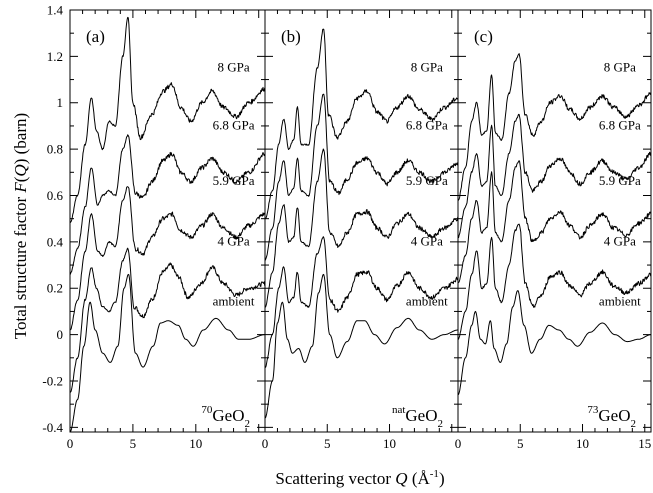 Image resolution: width=653 pixels, height=493 pixels. What do you see at coordinates (55, 56) in the screenshot?
I see `y-tick-label: 1.2` at bounding box center [55, 56].